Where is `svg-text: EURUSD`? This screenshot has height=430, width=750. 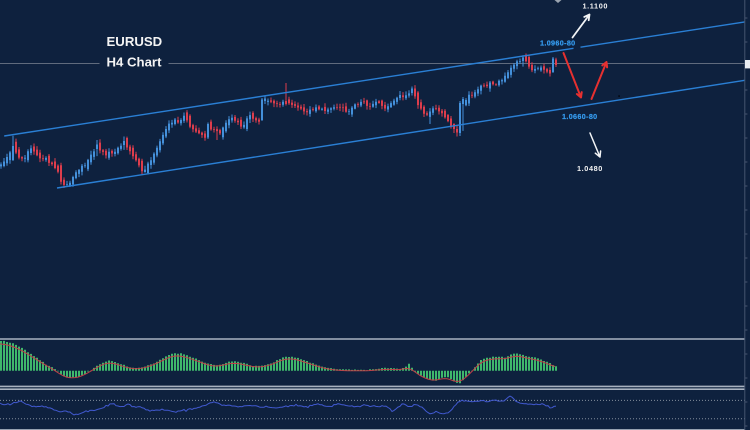 svg-text: EURUSD is located at coordinates (135, 41).